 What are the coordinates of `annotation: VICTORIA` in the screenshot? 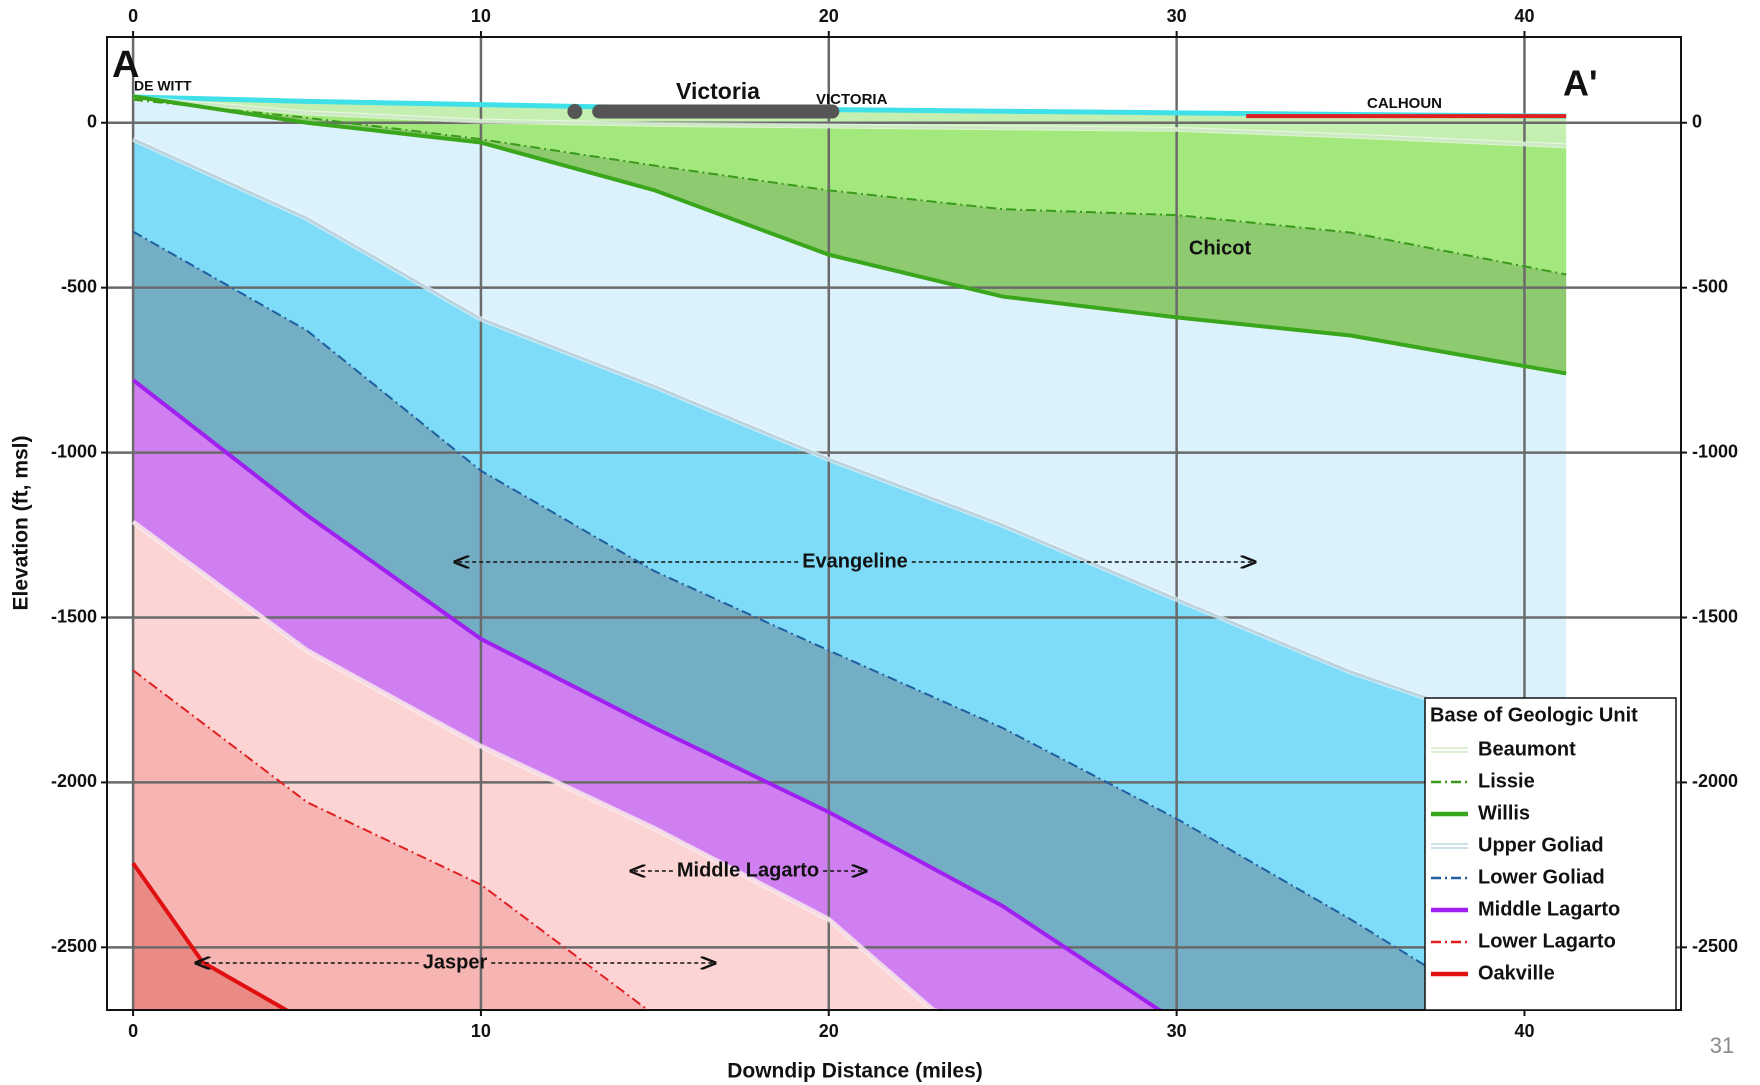 It's located at (852, 99).